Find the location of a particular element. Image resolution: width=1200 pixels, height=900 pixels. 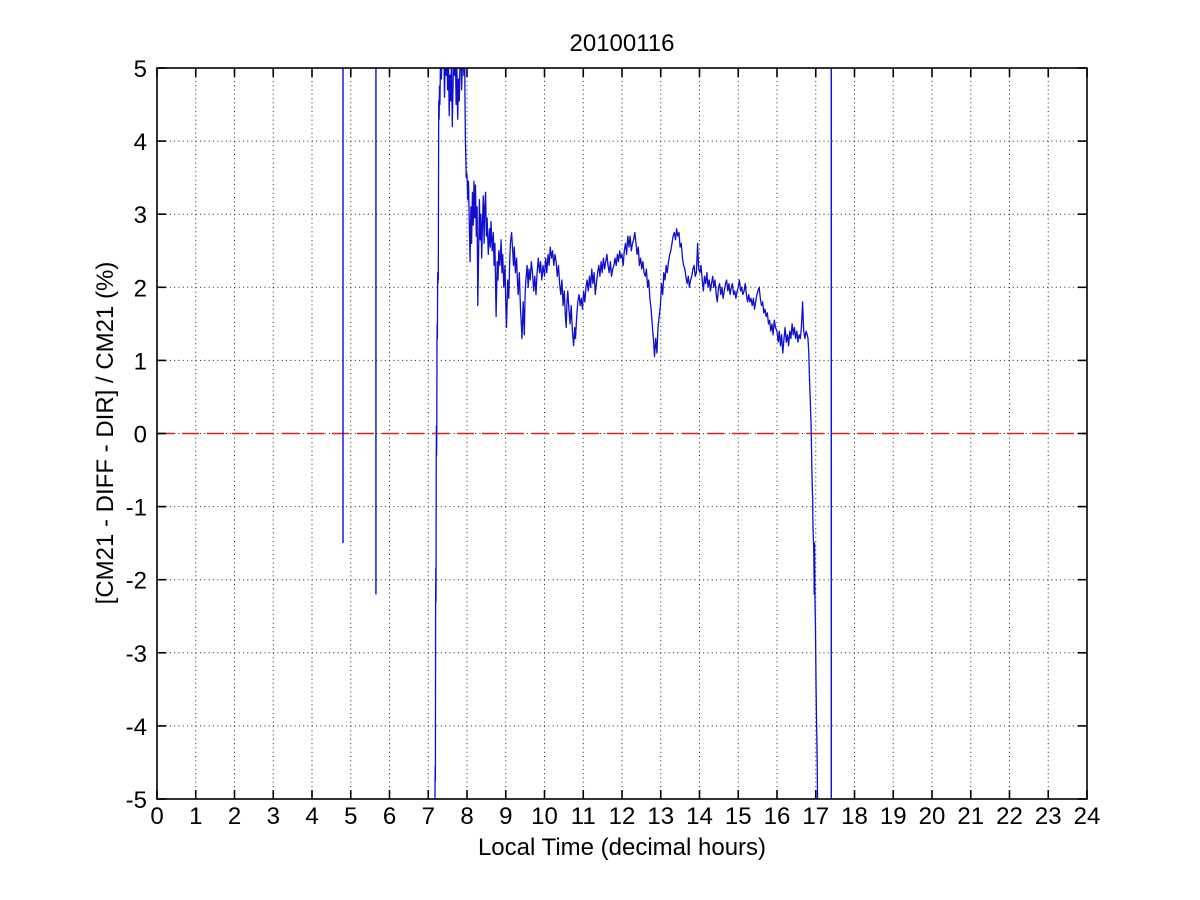

y-tick-label: 3 is located at coordinates (140, 215).